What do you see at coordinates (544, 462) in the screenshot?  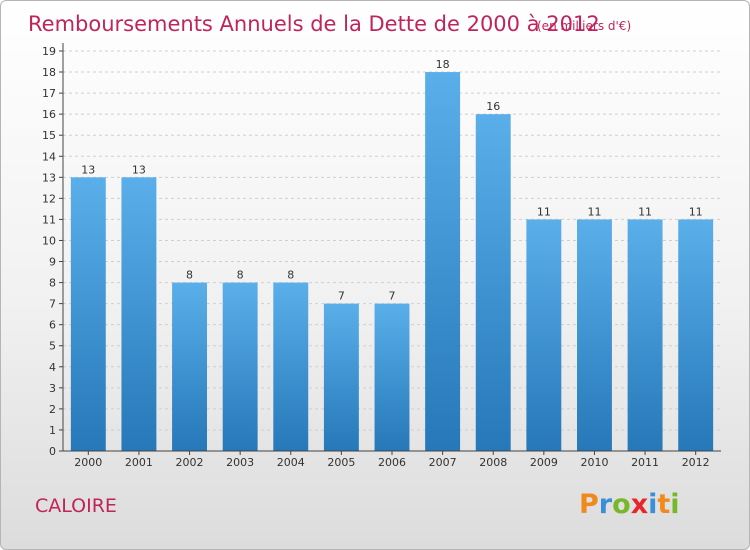 I see `x-tick-label: 2009` at bounding box center [544, 462].